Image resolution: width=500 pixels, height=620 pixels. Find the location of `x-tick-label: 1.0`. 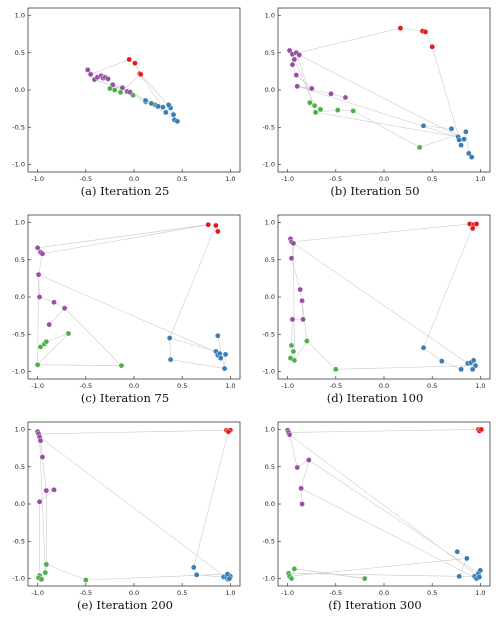

x-tick-label: 1.0 is located at coordinates (480, 386).